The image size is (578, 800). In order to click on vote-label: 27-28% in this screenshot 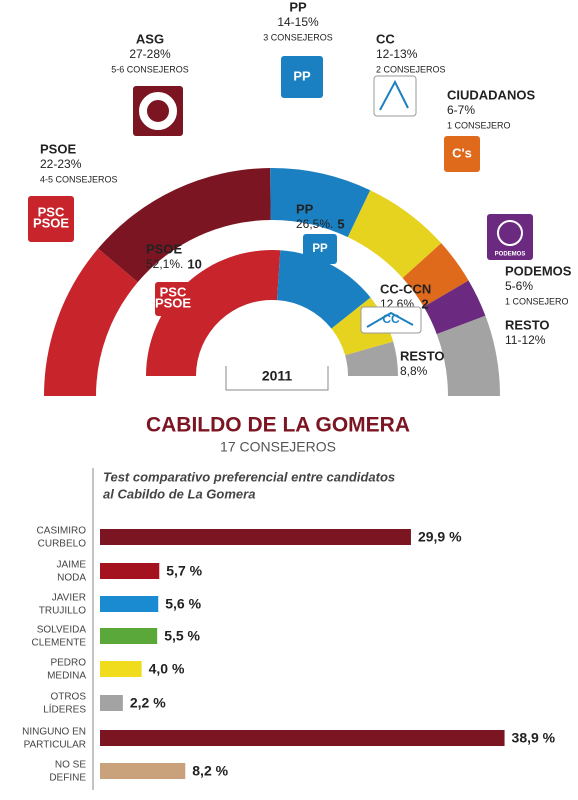, I will do `click(150, 54)`.